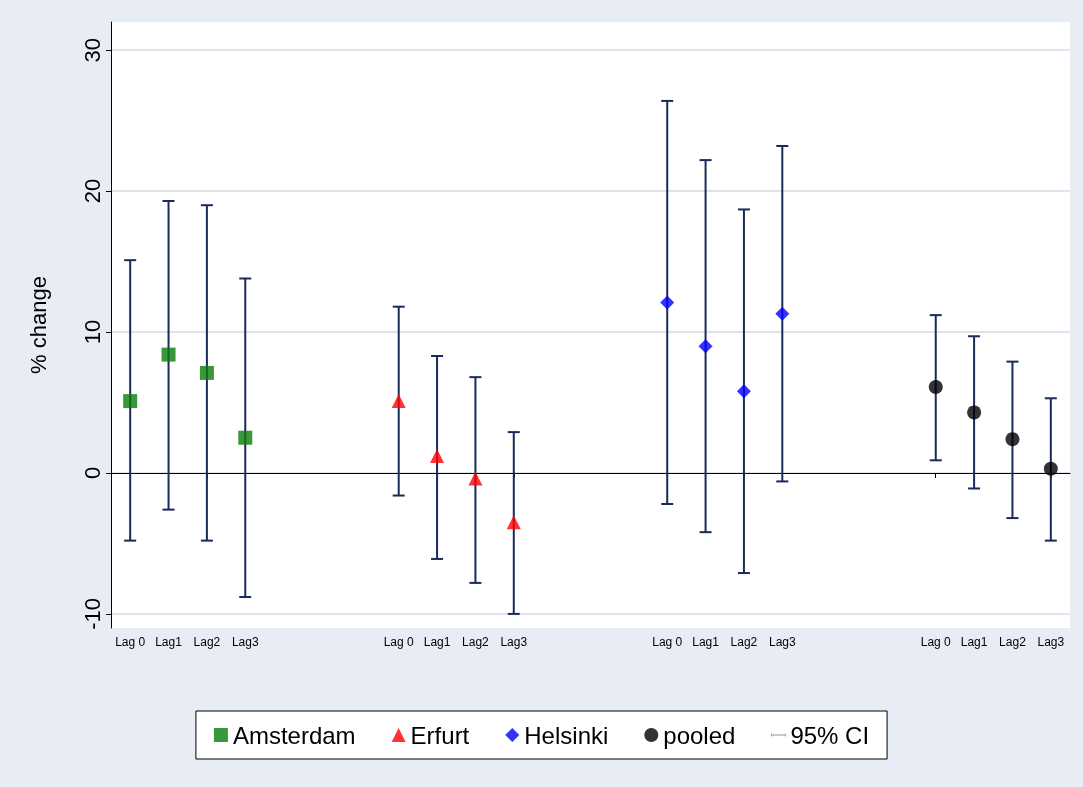  Describe the element at coordinates (92, 473) in the screenshot. I see `y-tick-label: 0` at that location.